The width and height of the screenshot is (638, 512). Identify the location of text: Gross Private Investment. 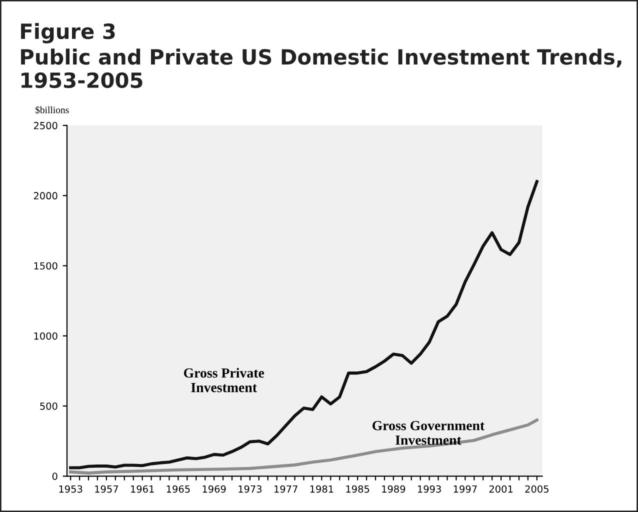
(224, 380).